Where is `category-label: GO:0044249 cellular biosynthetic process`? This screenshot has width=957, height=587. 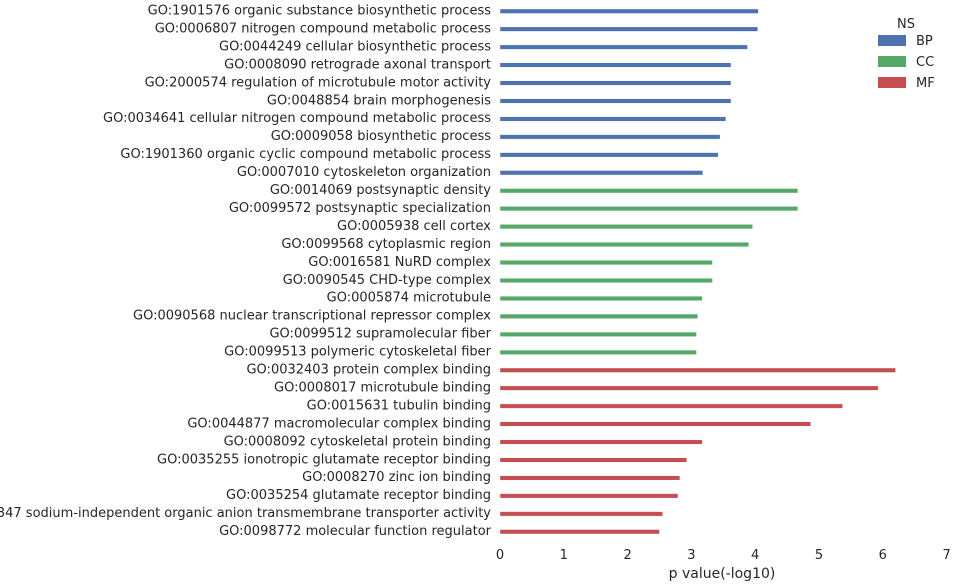
category-label: GO:0044249 cellular biosynthetic process is located at coordinates (355, 46).